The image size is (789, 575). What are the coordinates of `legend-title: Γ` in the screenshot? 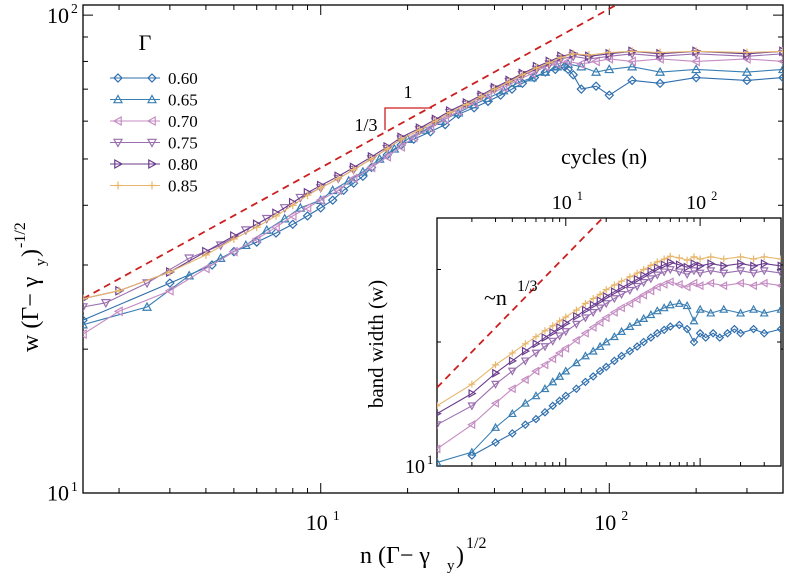 It's located at (145, 42).